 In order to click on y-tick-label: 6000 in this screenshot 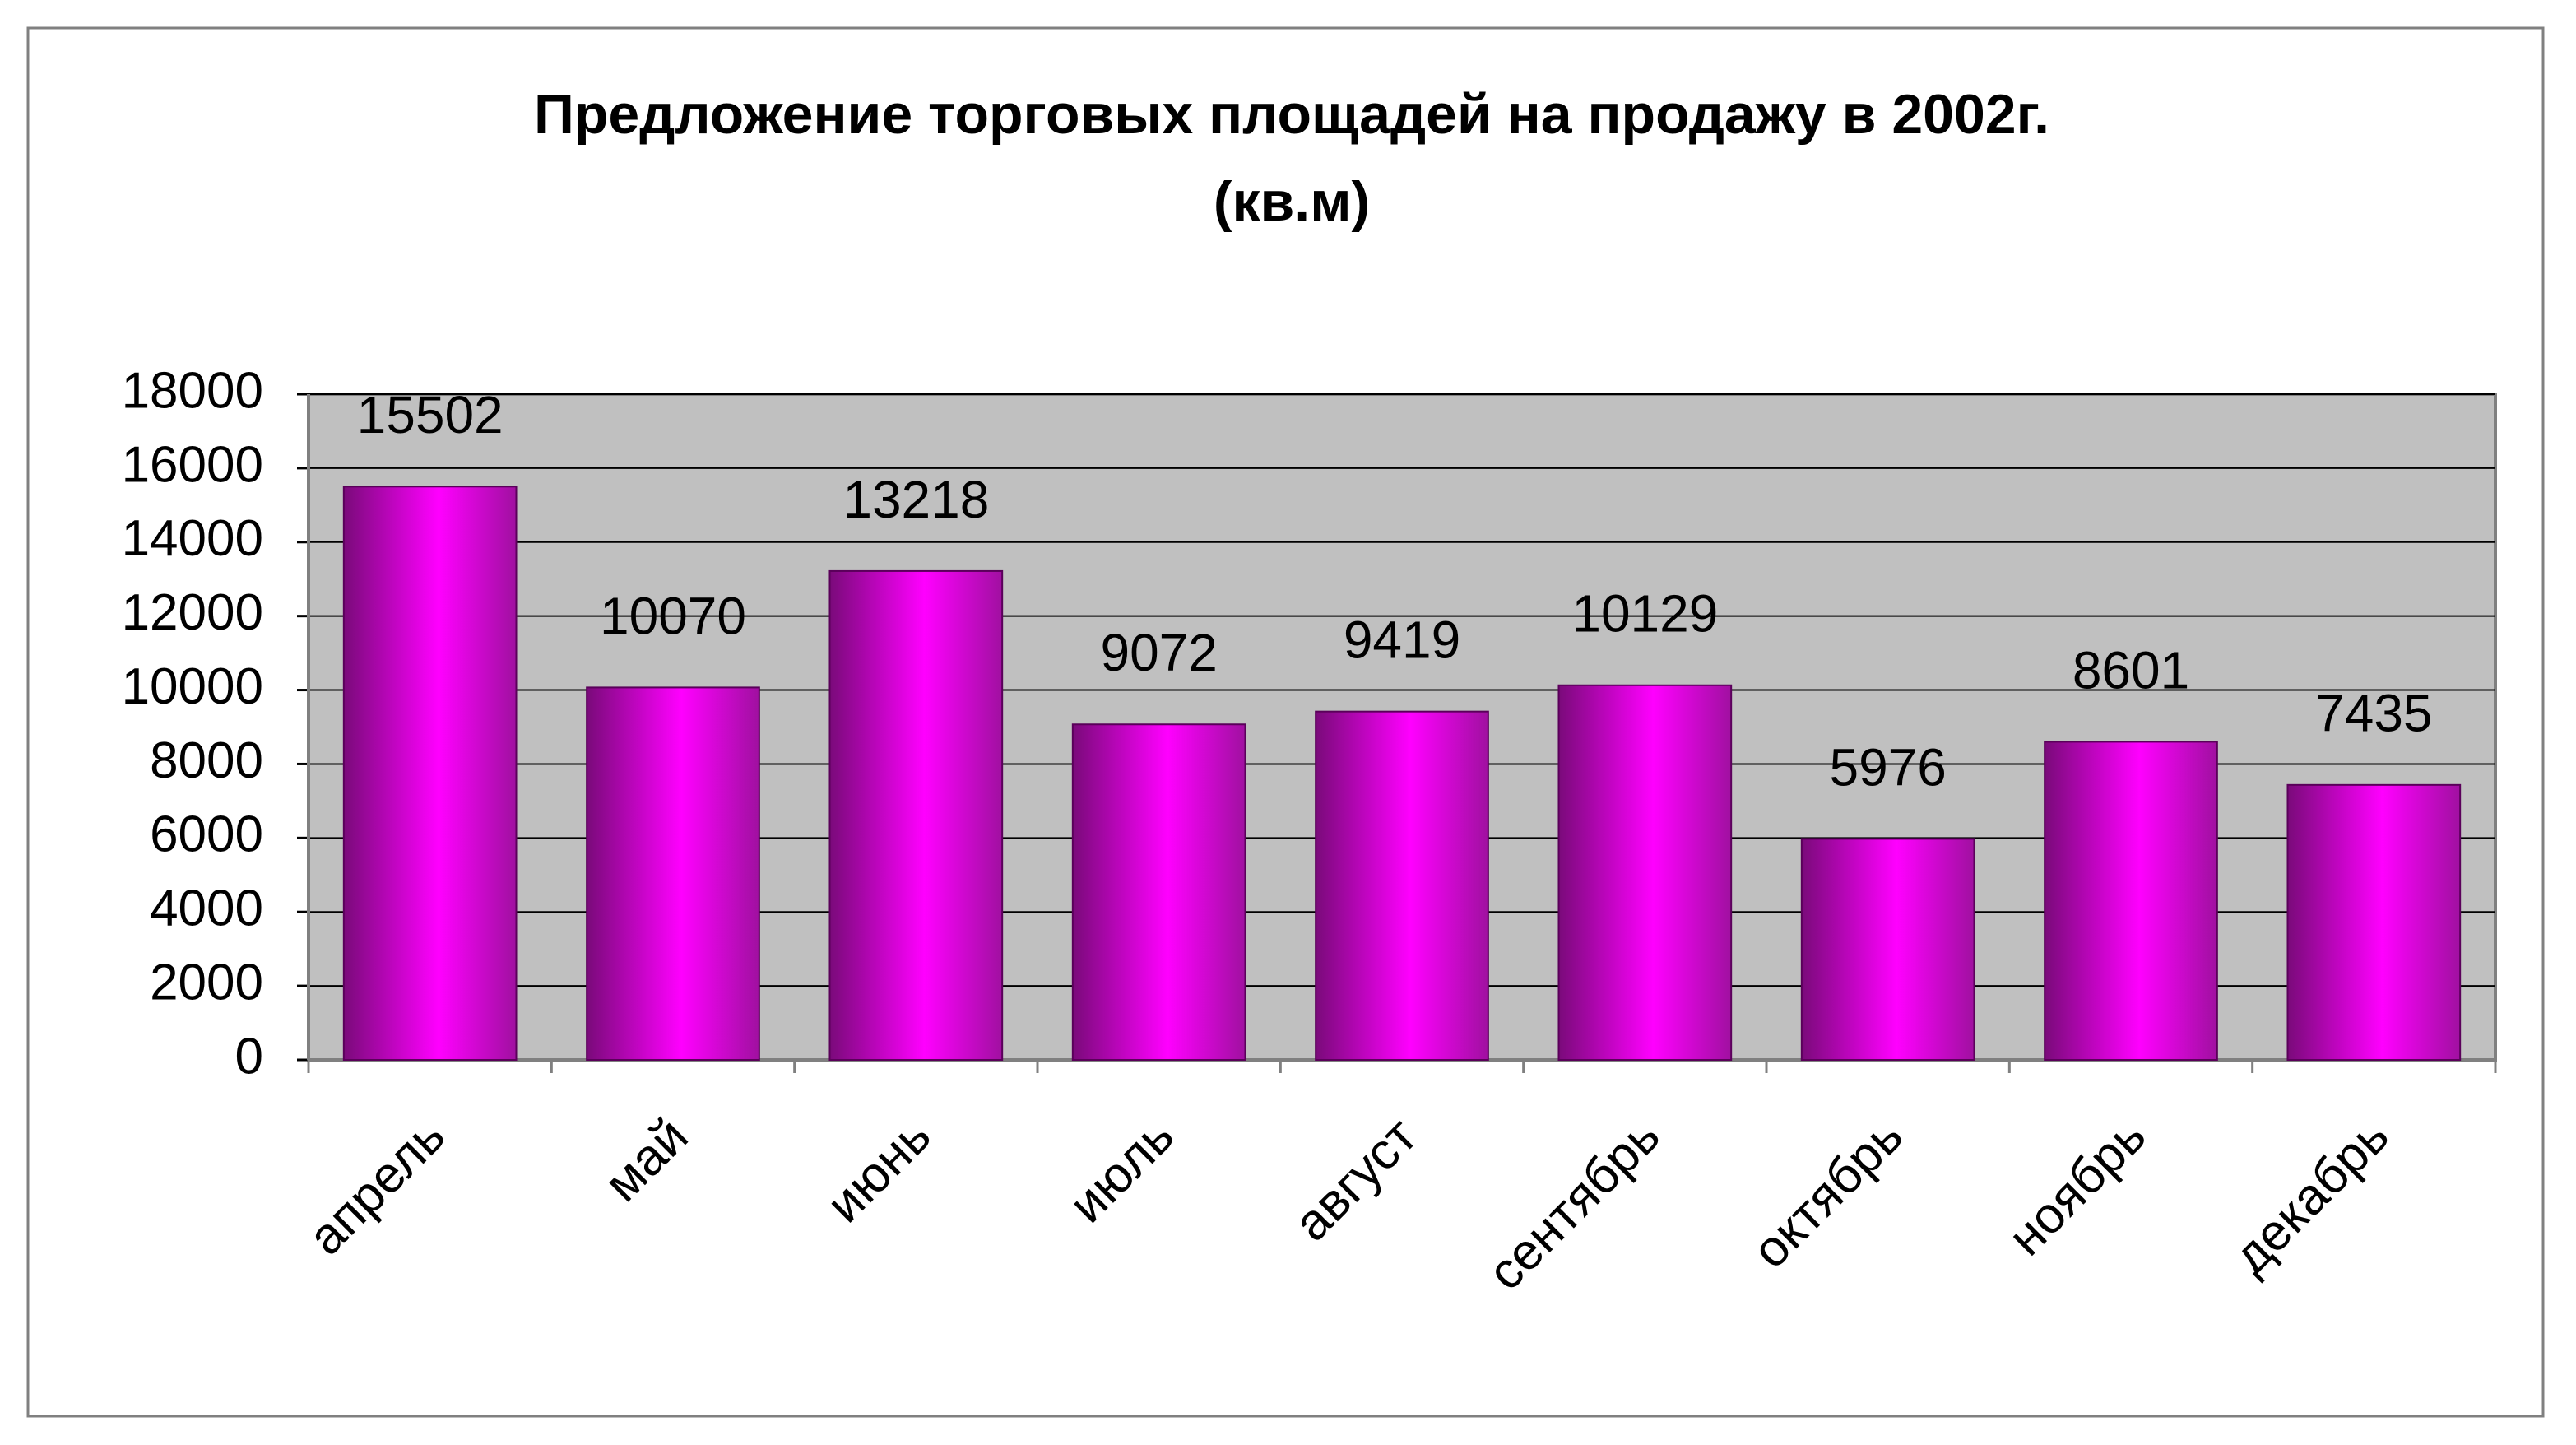, I will do `click(206, 835)`.